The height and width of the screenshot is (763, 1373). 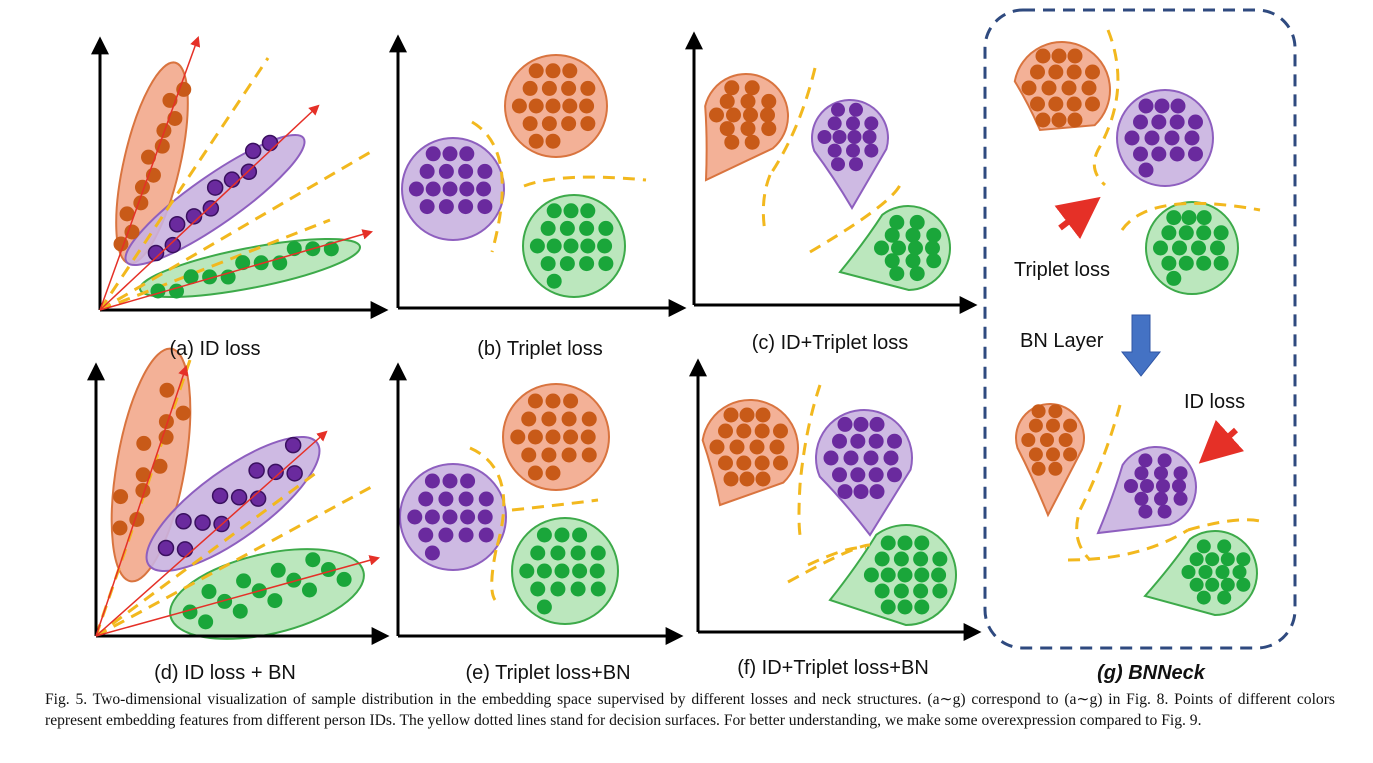 I want to click on panel-b-label: (b) Triplet loss, so click(x=540, y=349).